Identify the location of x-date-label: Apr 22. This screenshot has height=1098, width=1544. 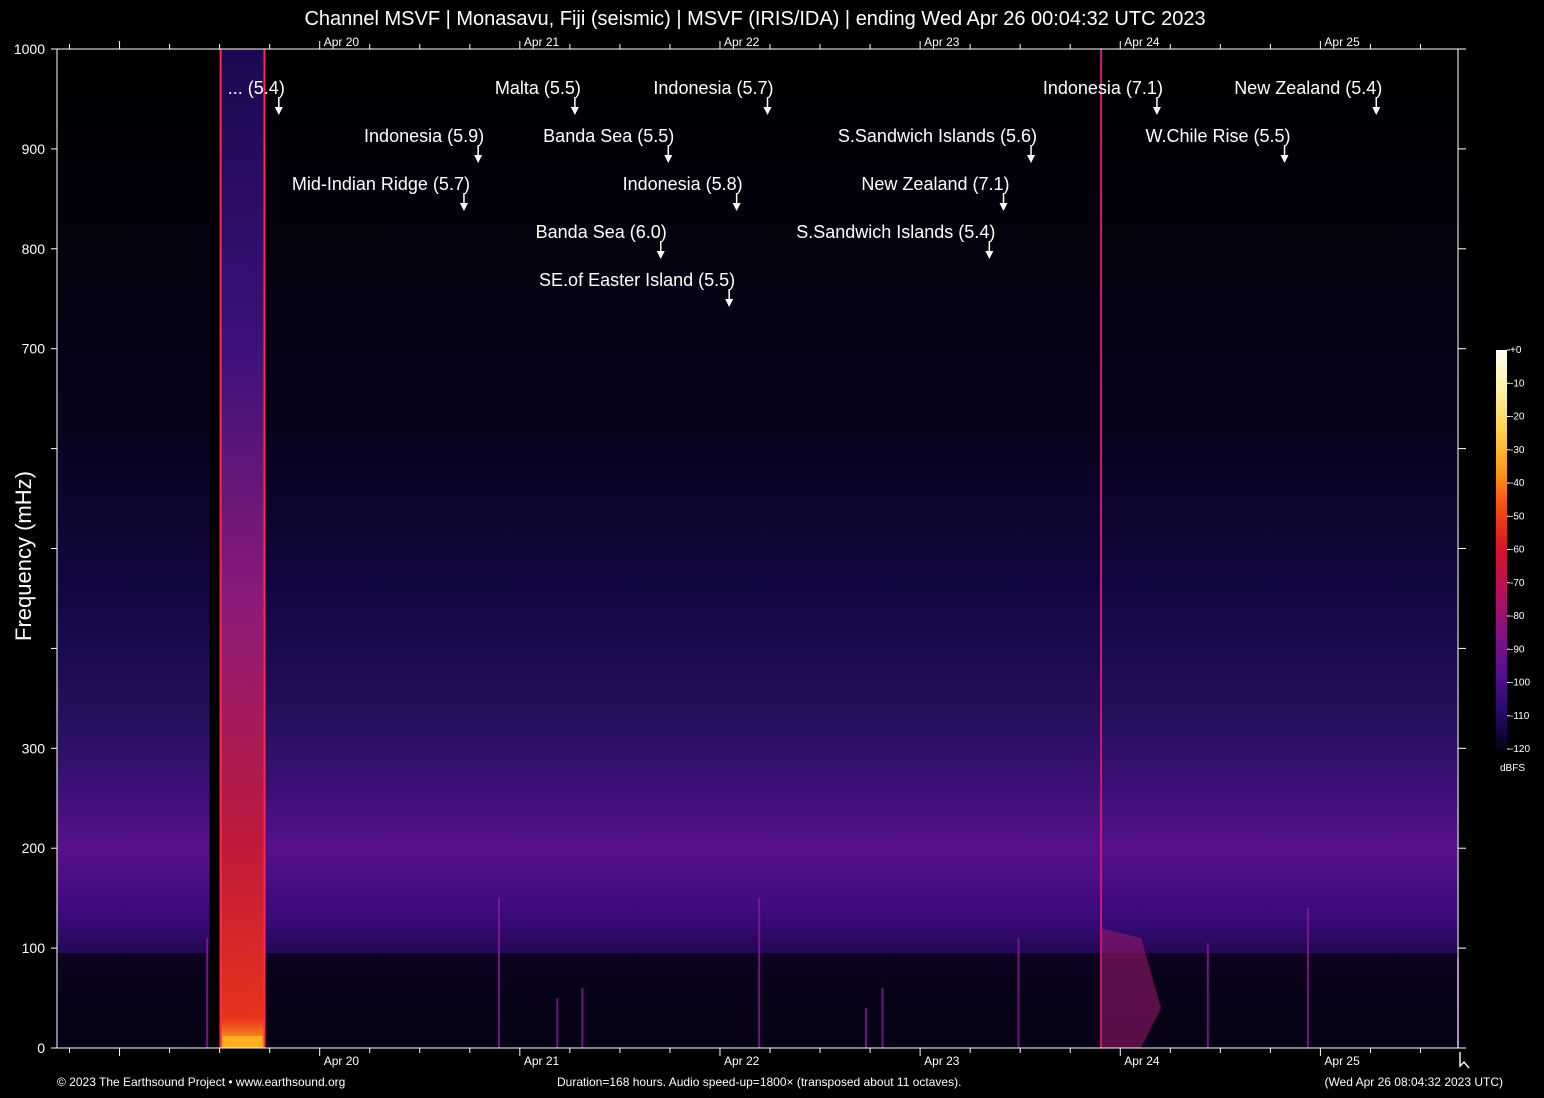
(742, 1061).